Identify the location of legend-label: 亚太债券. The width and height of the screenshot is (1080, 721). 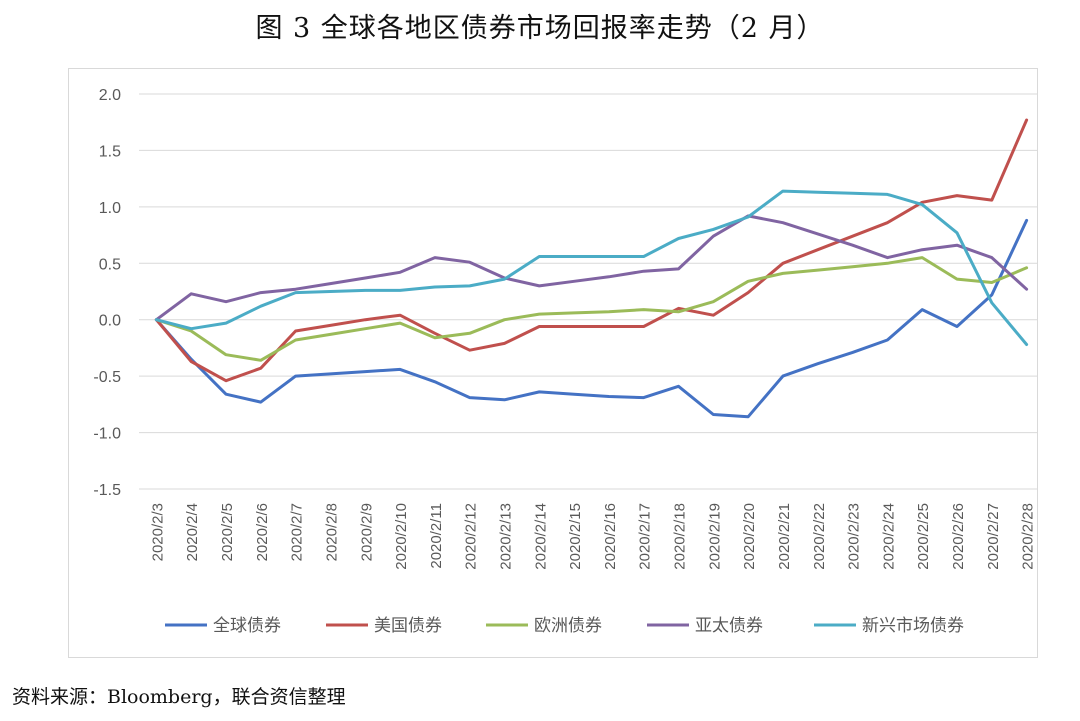
(729, 626).